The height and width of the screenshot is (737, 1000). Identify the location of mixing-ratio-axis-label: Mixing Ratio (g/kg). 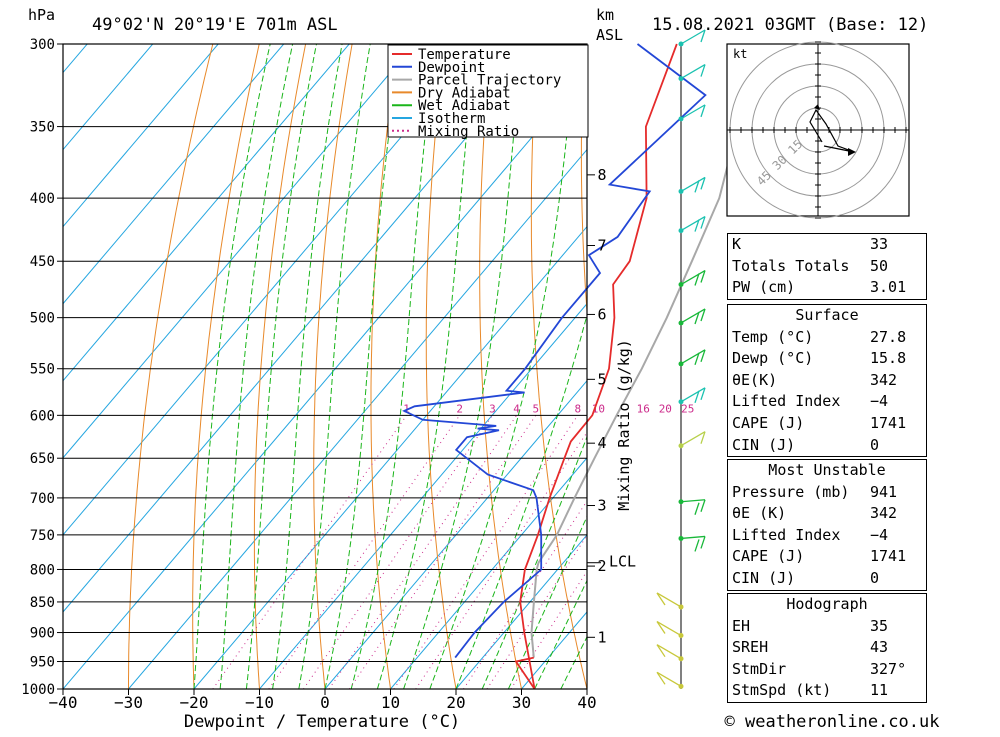
(624, 425).